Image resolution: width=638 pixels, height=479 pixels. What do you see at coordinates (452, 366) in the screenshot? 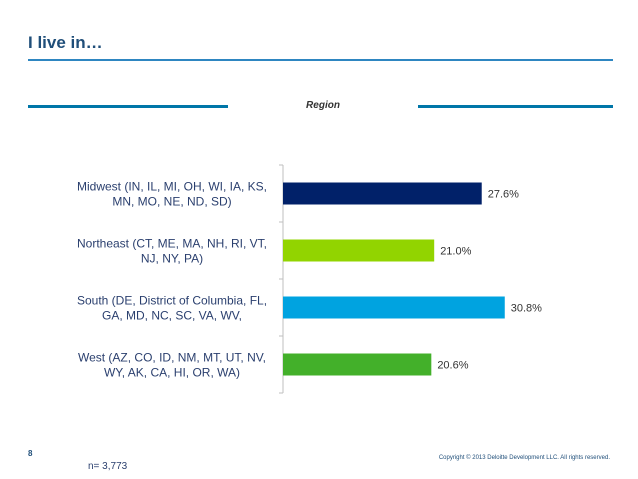
I see `value-label-3: 20.6%` at bounding box center [452, 366].